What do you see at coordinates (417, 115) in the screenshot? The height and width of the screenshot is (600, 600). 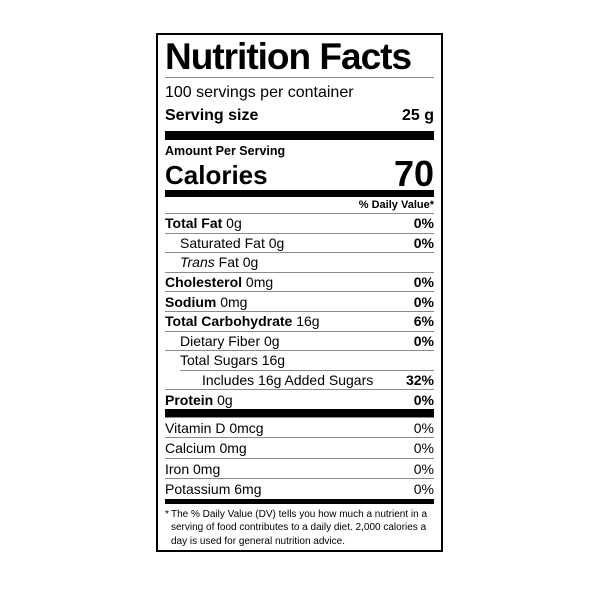 I see `serving-size-value: 25 g` at bounding box center [417, 115].